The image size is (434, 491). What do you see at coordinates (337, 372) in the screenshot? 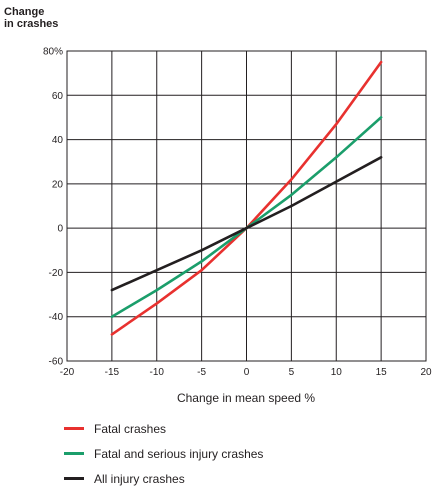
I see `x-tick-label: 10` at bounding box center [337, 372].